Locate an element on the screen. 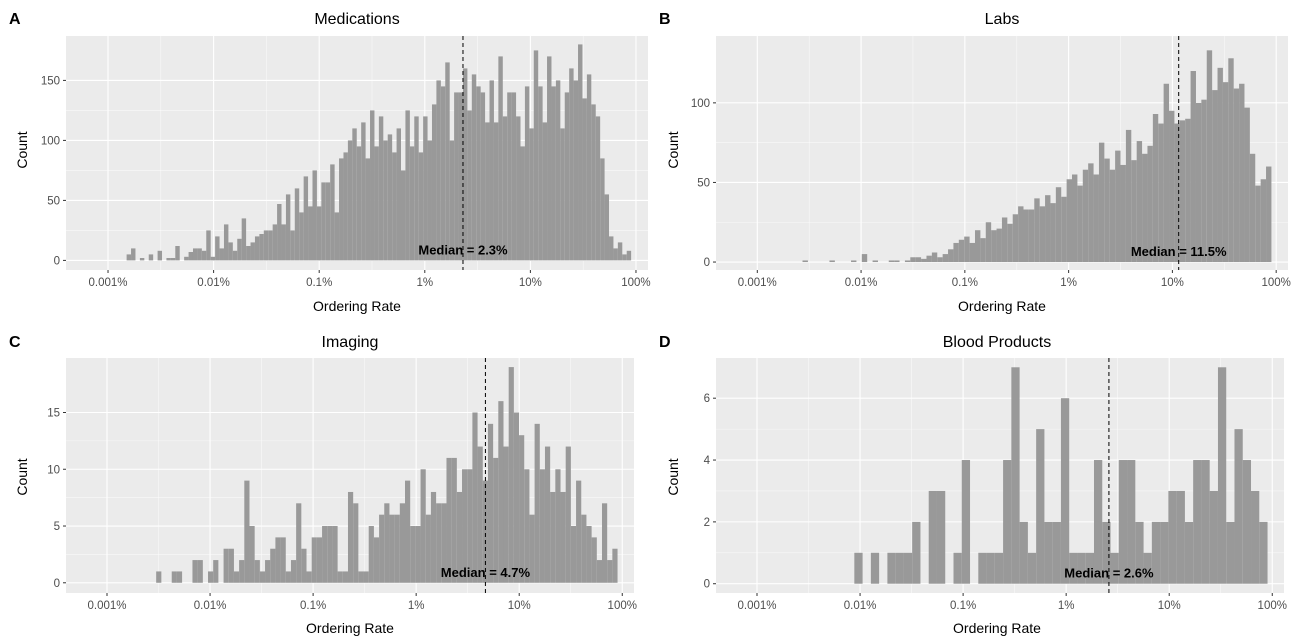  x-axis-title: Ordering Rate is located at coordinates (997, 628).